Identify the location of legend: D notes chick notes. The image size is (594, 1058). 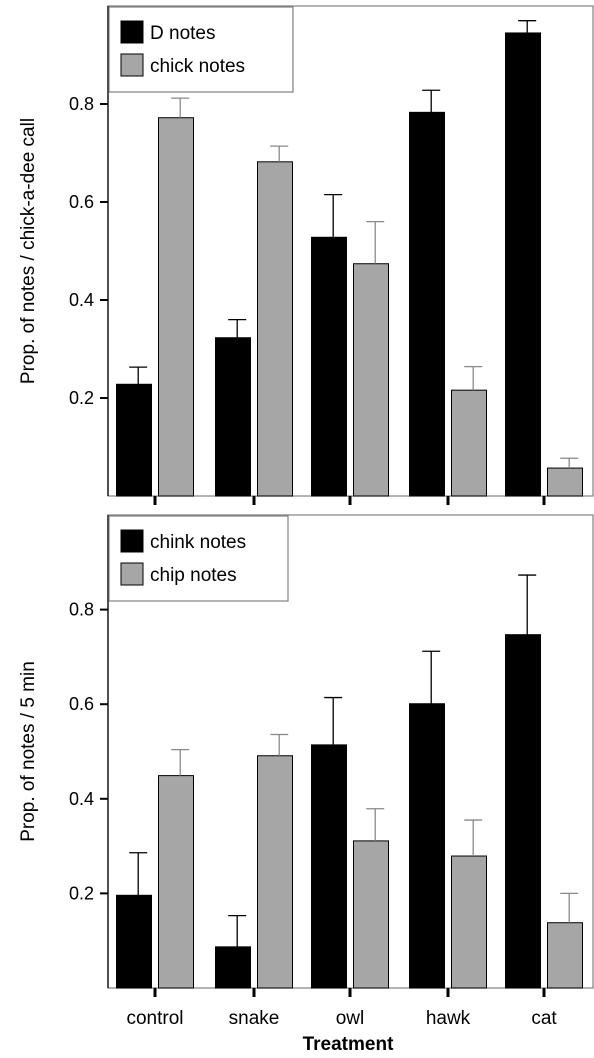
(201, 49).